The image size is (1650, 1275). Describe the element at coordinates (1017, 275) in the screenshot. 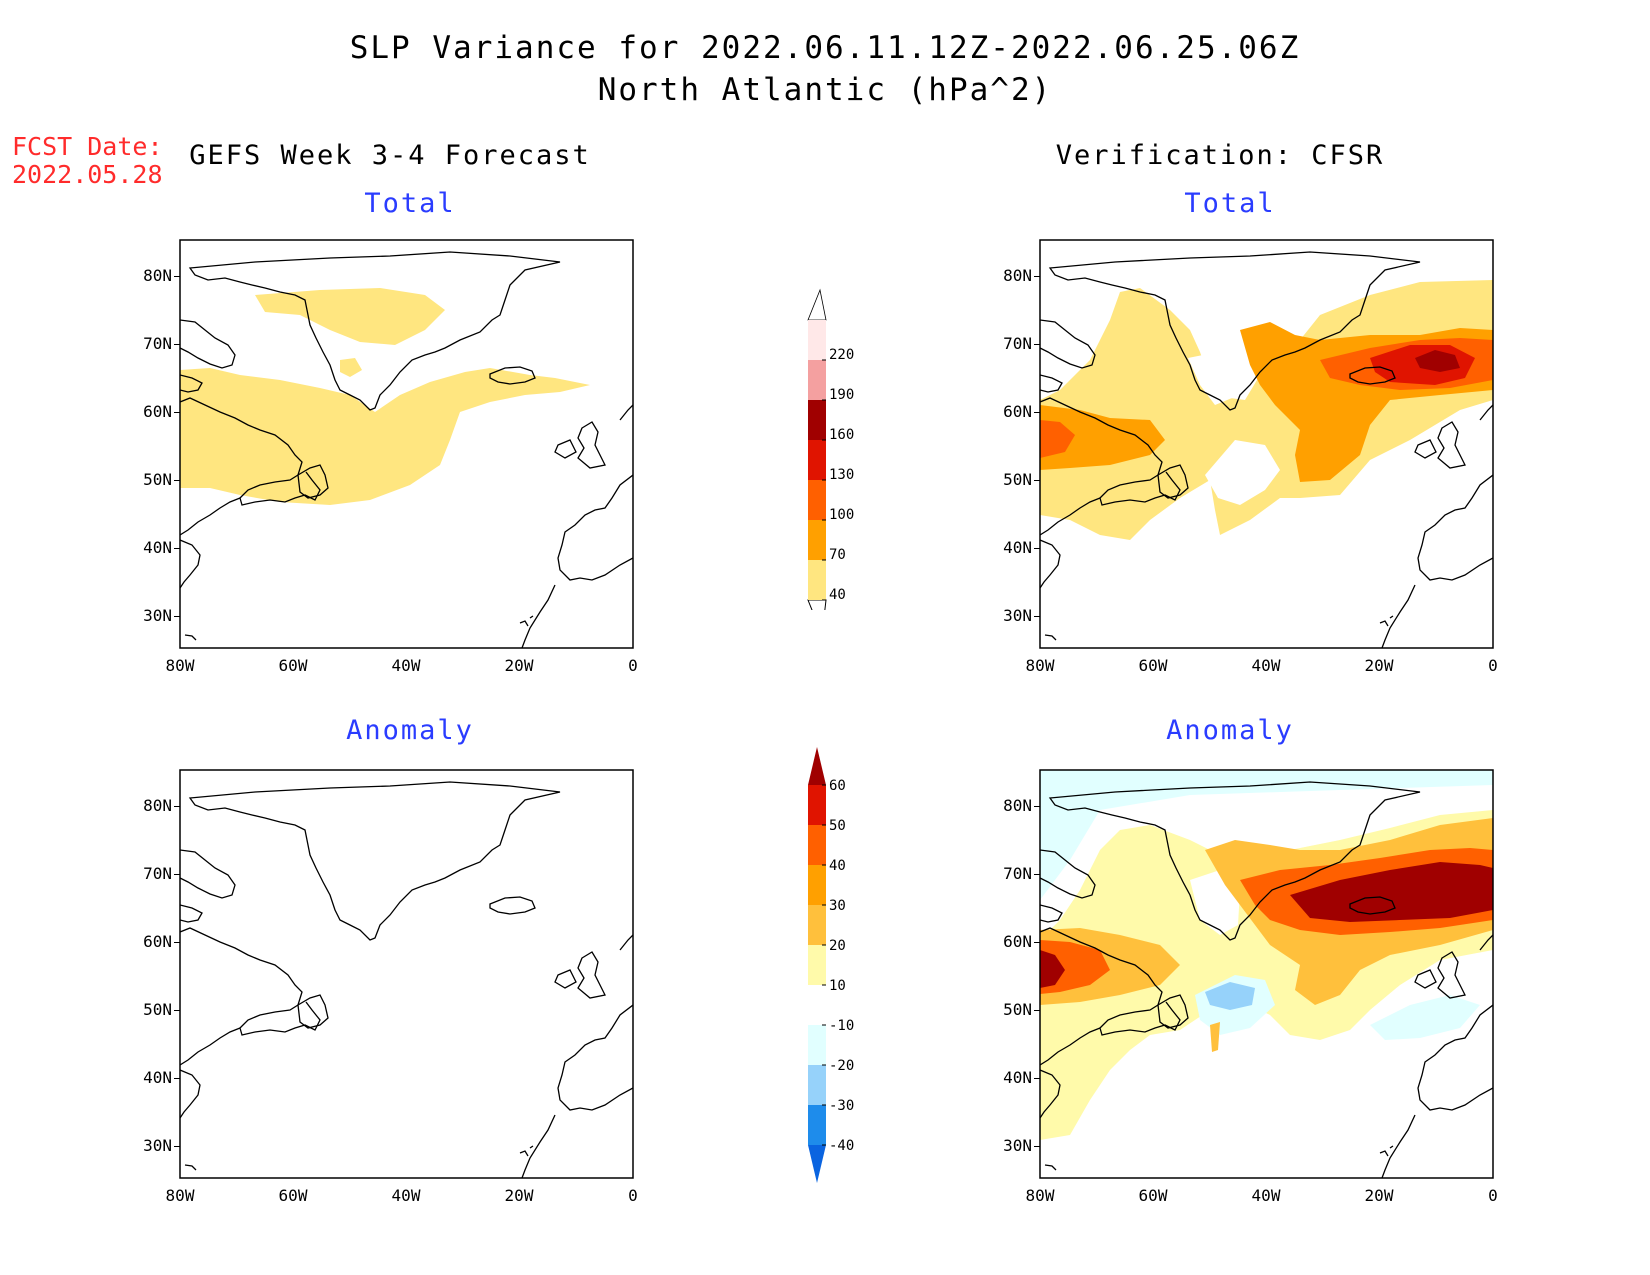

I see `verification-total-lat-tick: 80N` at that location.